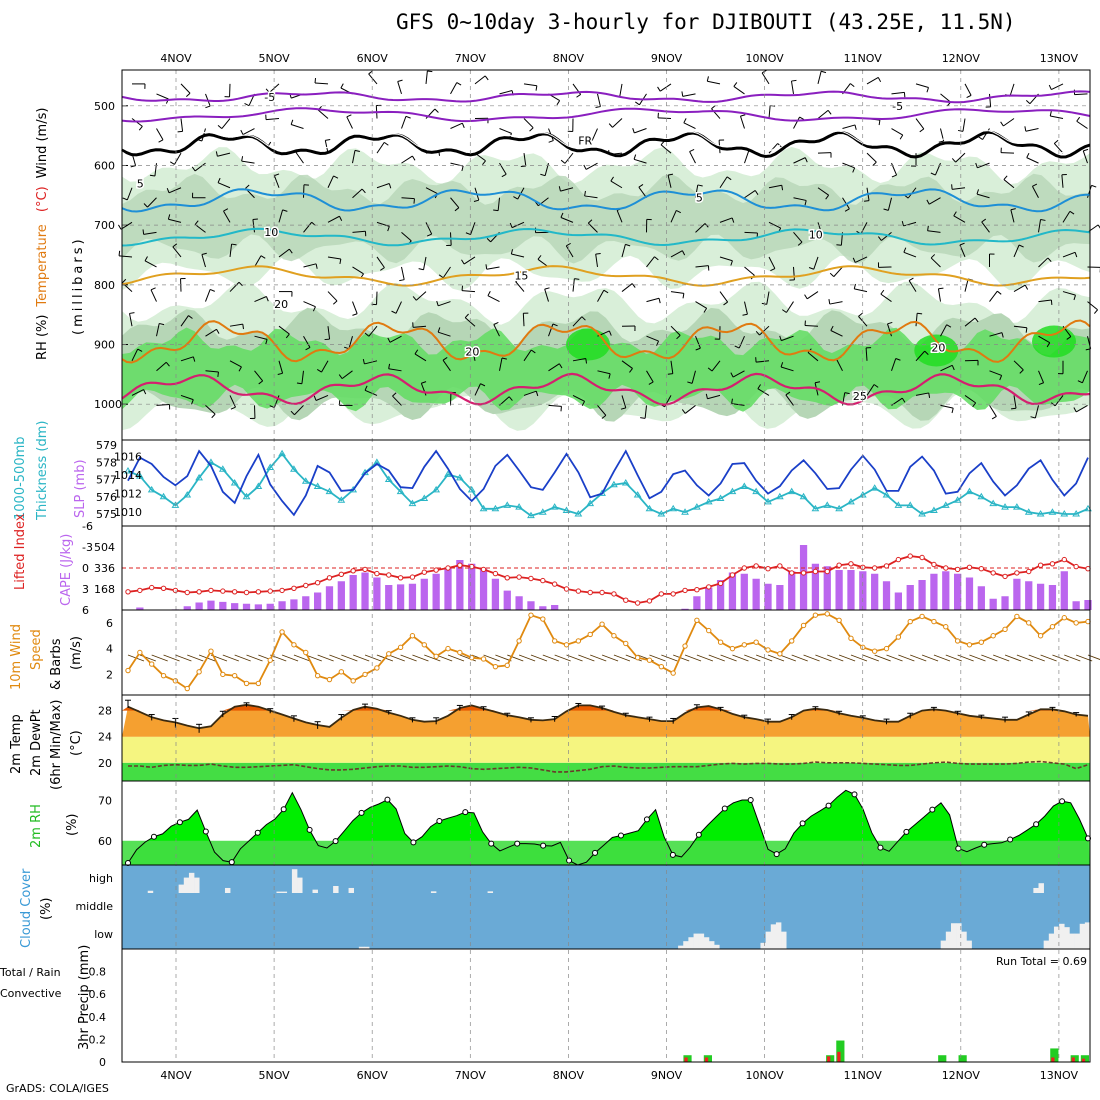 The height and width of the screenshot is (1100, 1100). What do you see at coordinates (608, 716) in the screenshot?
I see `t2m-series-line` at bounding box center [608, 716].